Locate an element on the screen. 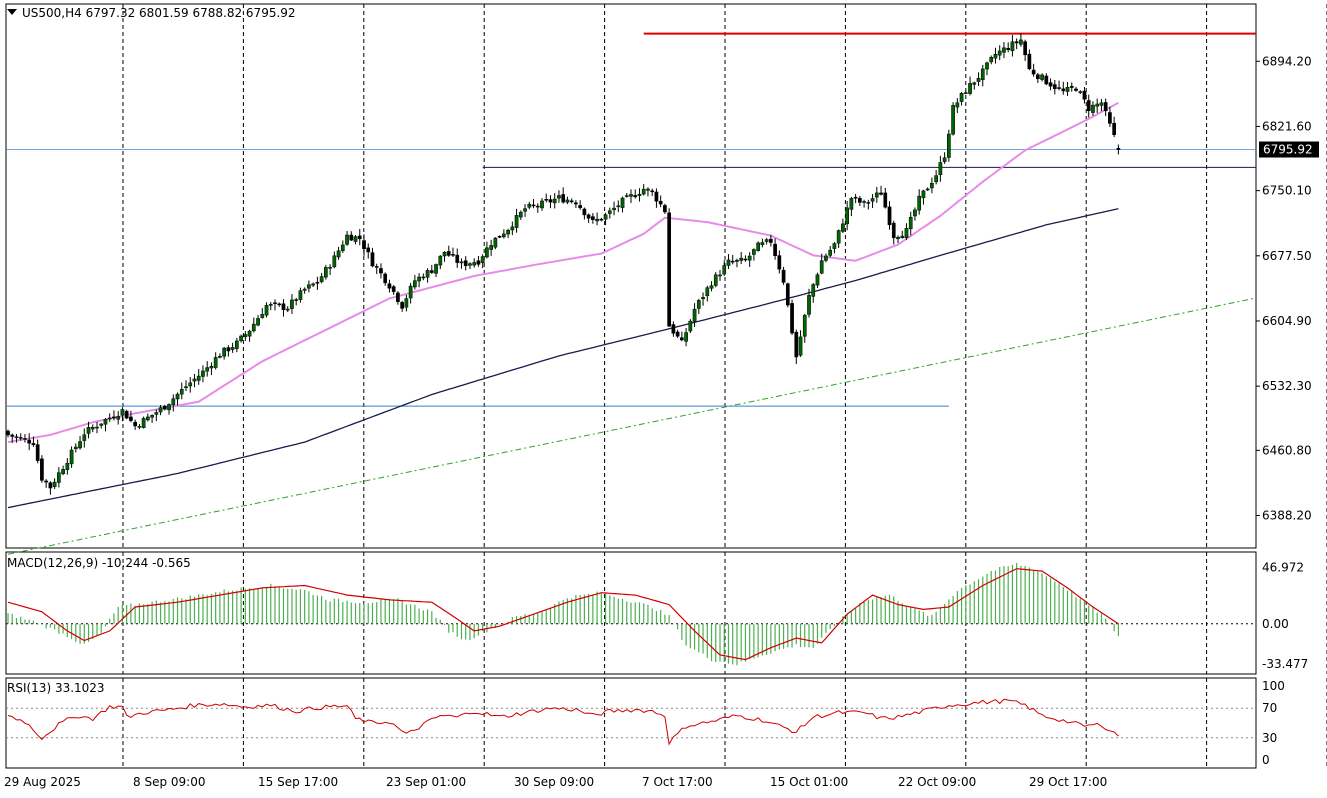 This screenshot has width=1327, height=798. current-price-label: 6795.92 is located at coordinates (1288, 149).